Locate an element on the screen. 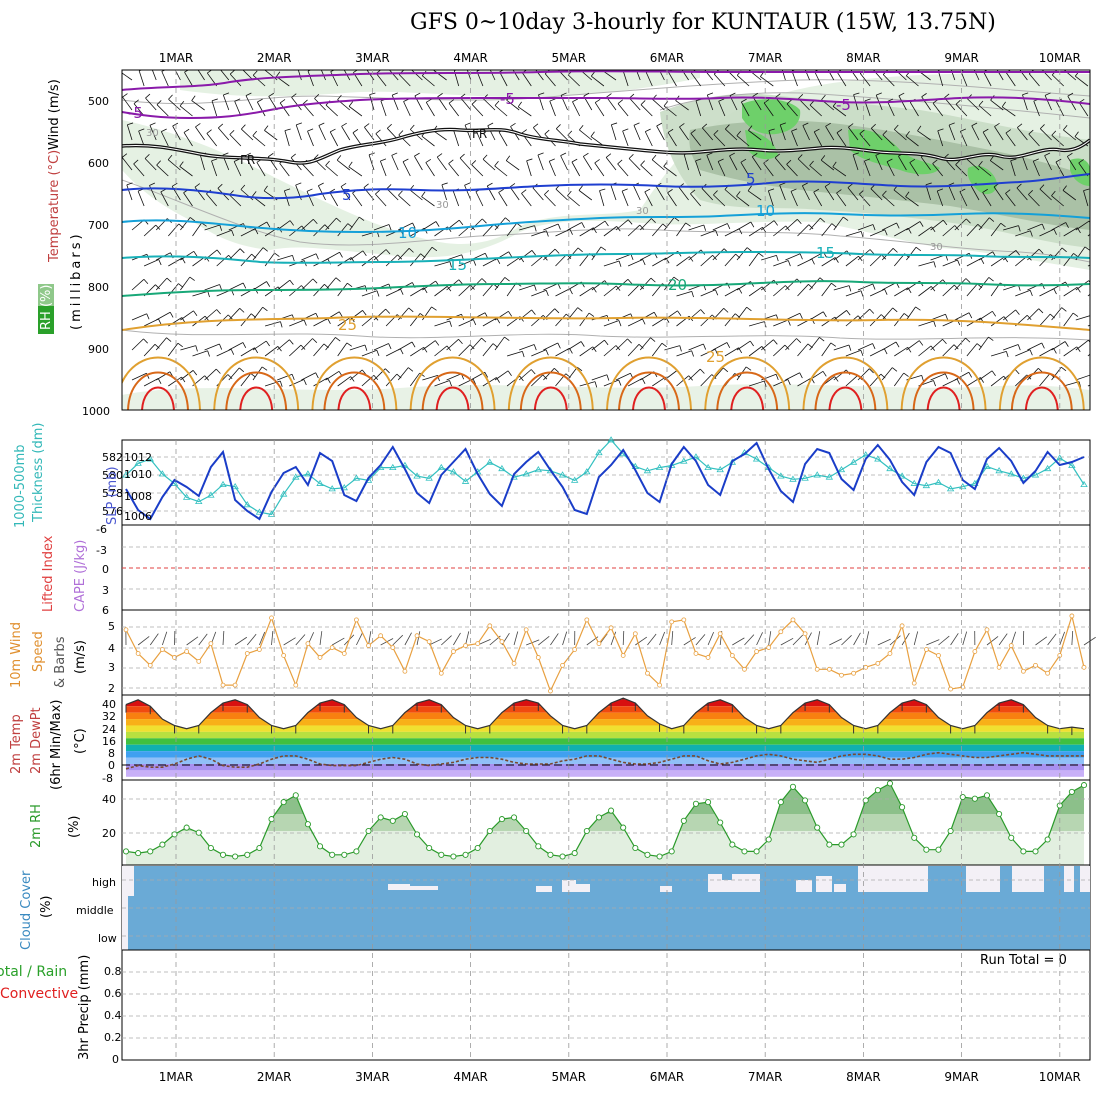 This screenshot has height=1100, width=1100. run-total: Run Total = 0 is located at coordinates (1023, 960).